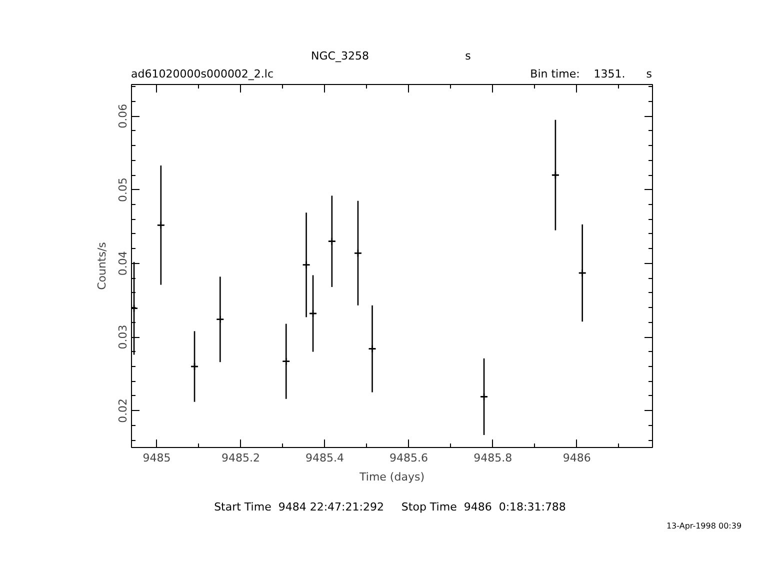 Image resolution: width=781 pixels, height=580 pixels. What do you see at coordinates (123, 263) in the screenshot?
I see `y-tick-label: 0.04` at bounding box center [123, 263].